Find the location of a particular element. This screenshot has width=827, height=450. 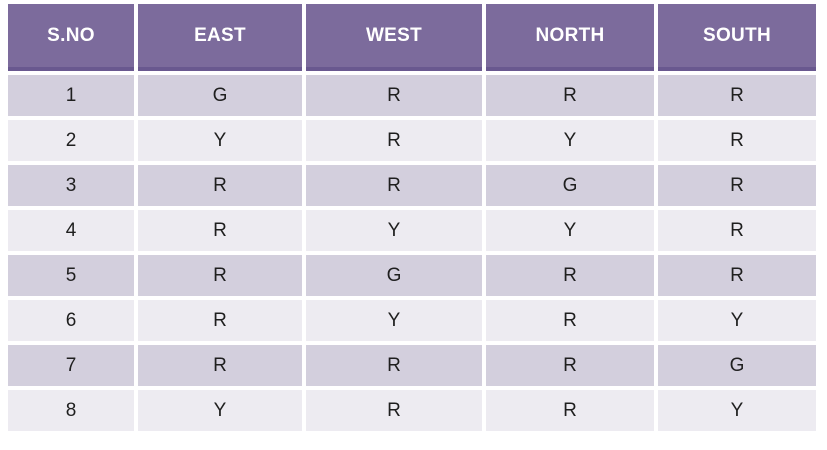

column-header-east: EAST is located at coordinates (220, 37).